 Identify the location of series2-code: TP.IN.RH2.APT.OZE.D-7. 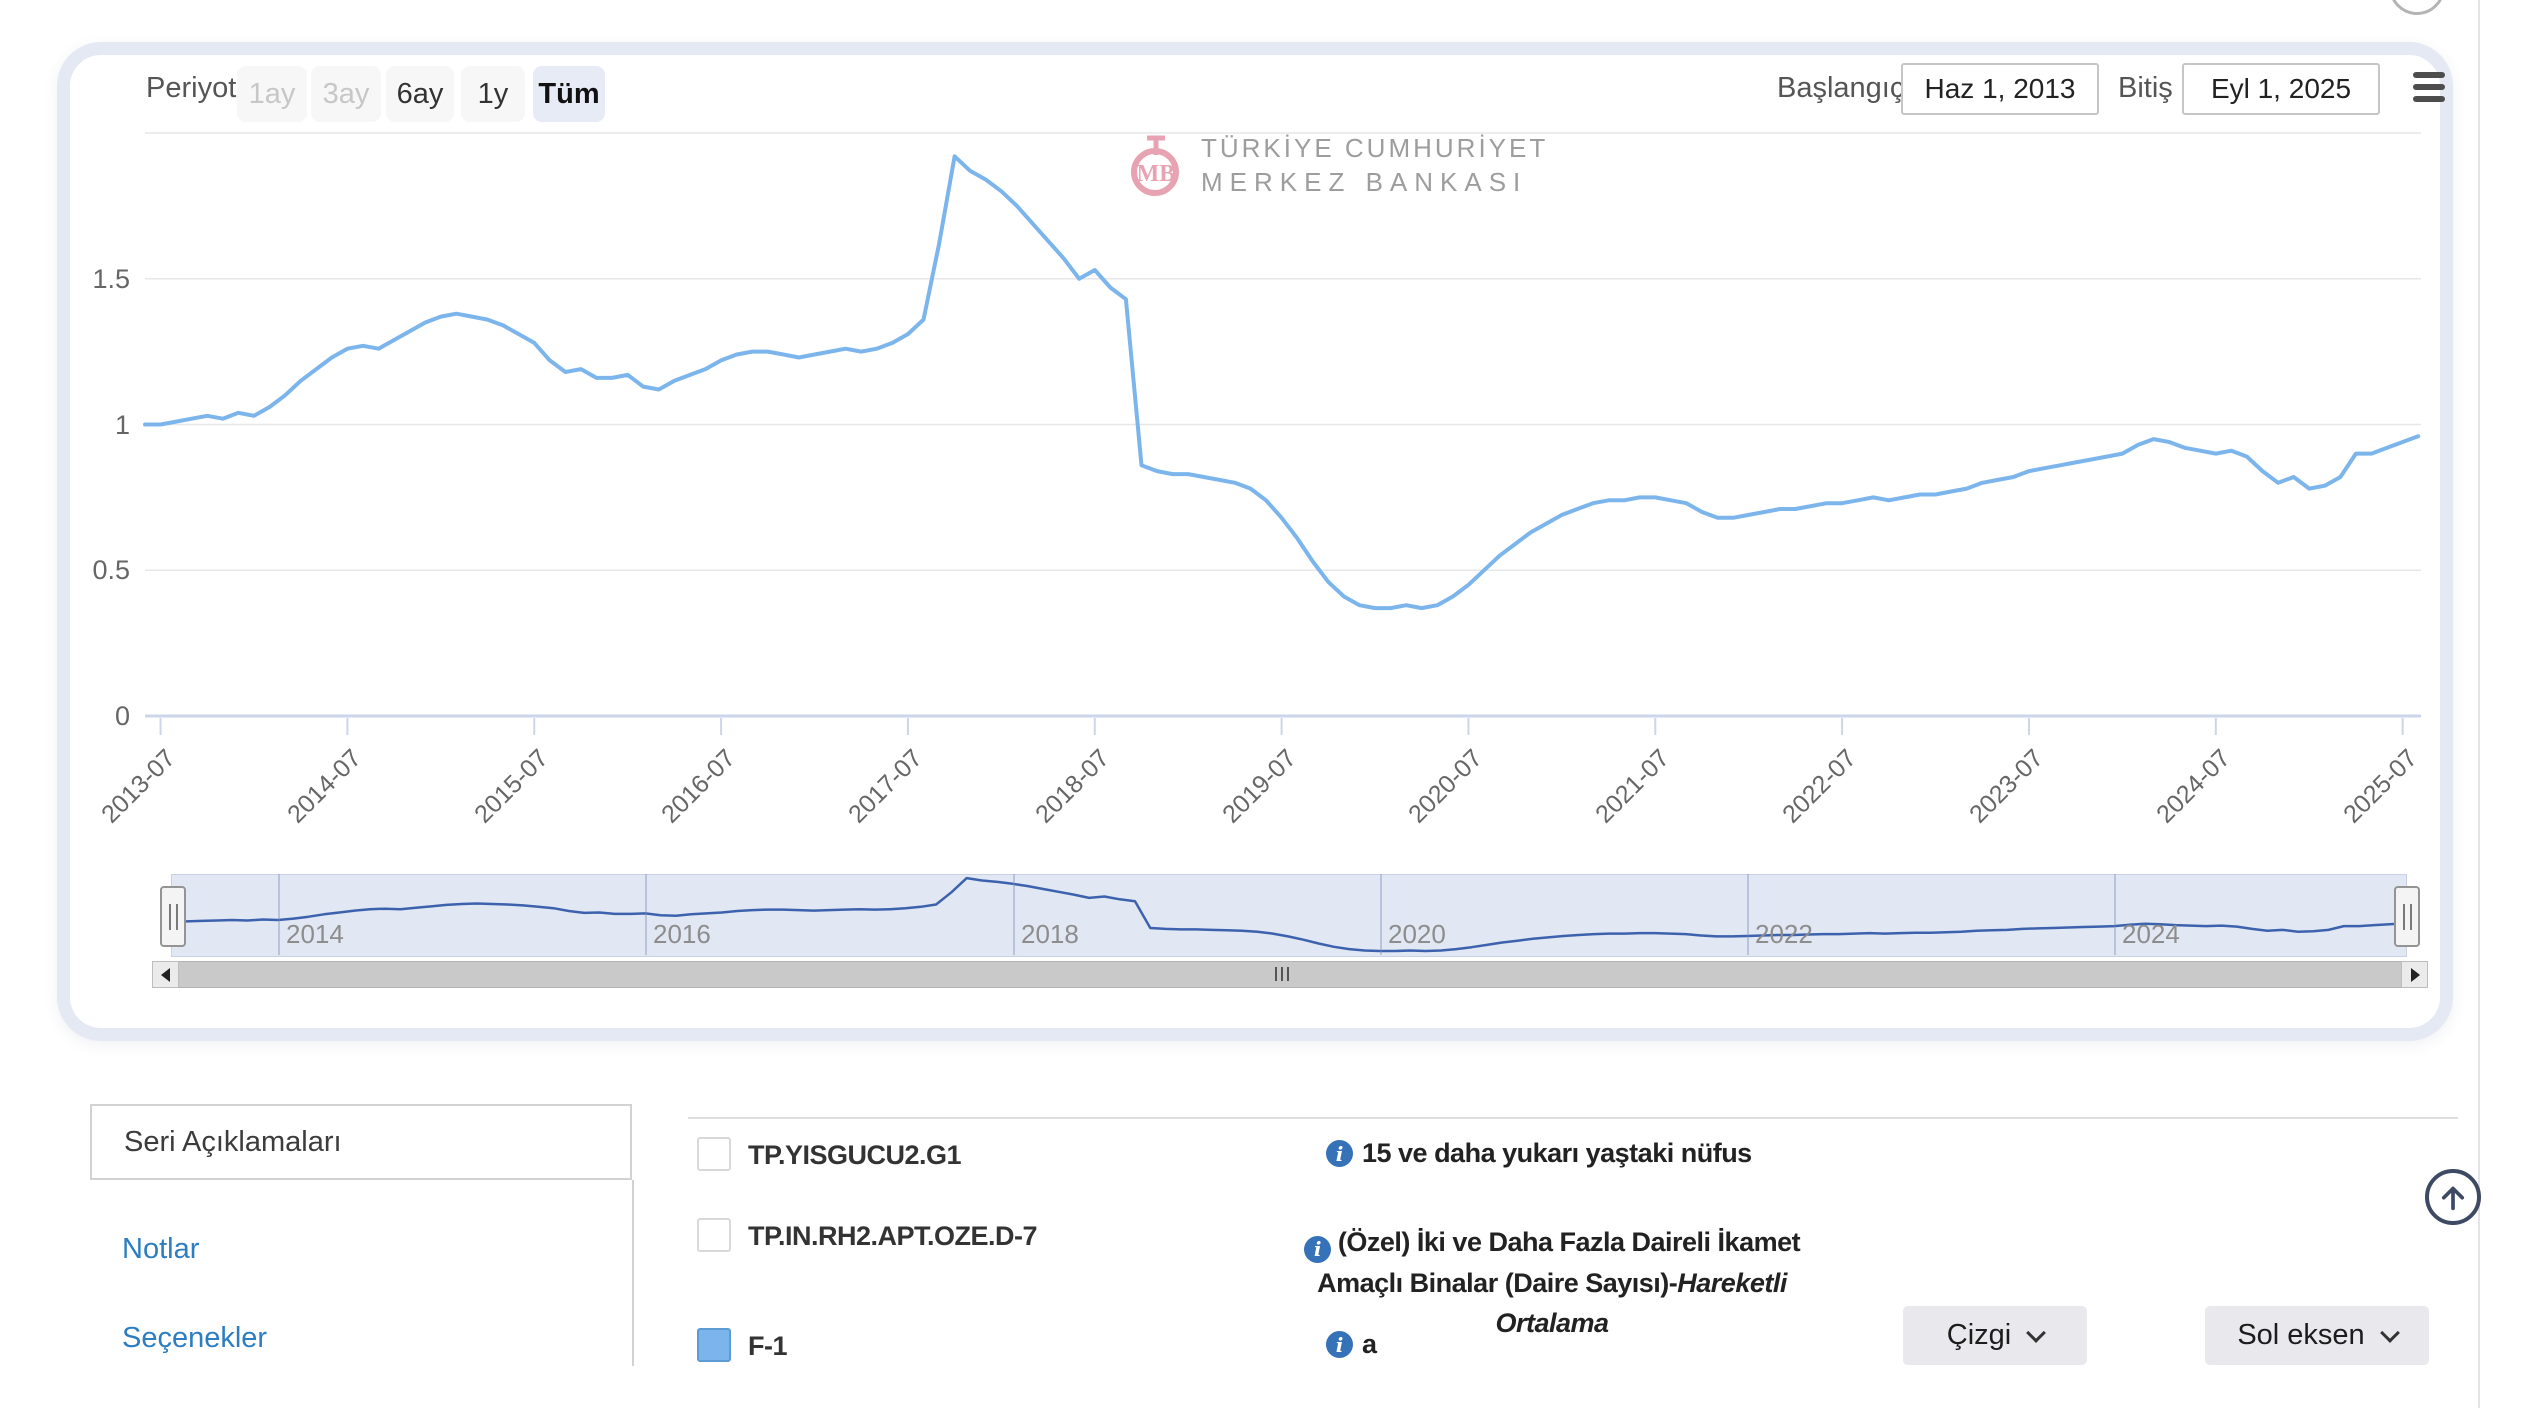
(893, 1236).